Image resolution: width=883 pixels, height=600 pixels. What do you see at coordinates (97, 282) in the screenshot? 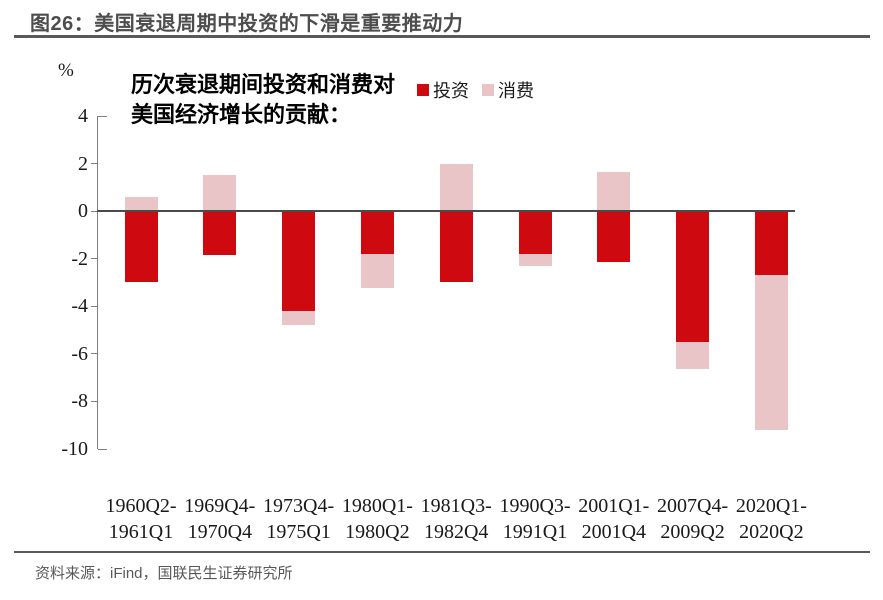
I see `y-axis-line` at bounding box center [97, 282].